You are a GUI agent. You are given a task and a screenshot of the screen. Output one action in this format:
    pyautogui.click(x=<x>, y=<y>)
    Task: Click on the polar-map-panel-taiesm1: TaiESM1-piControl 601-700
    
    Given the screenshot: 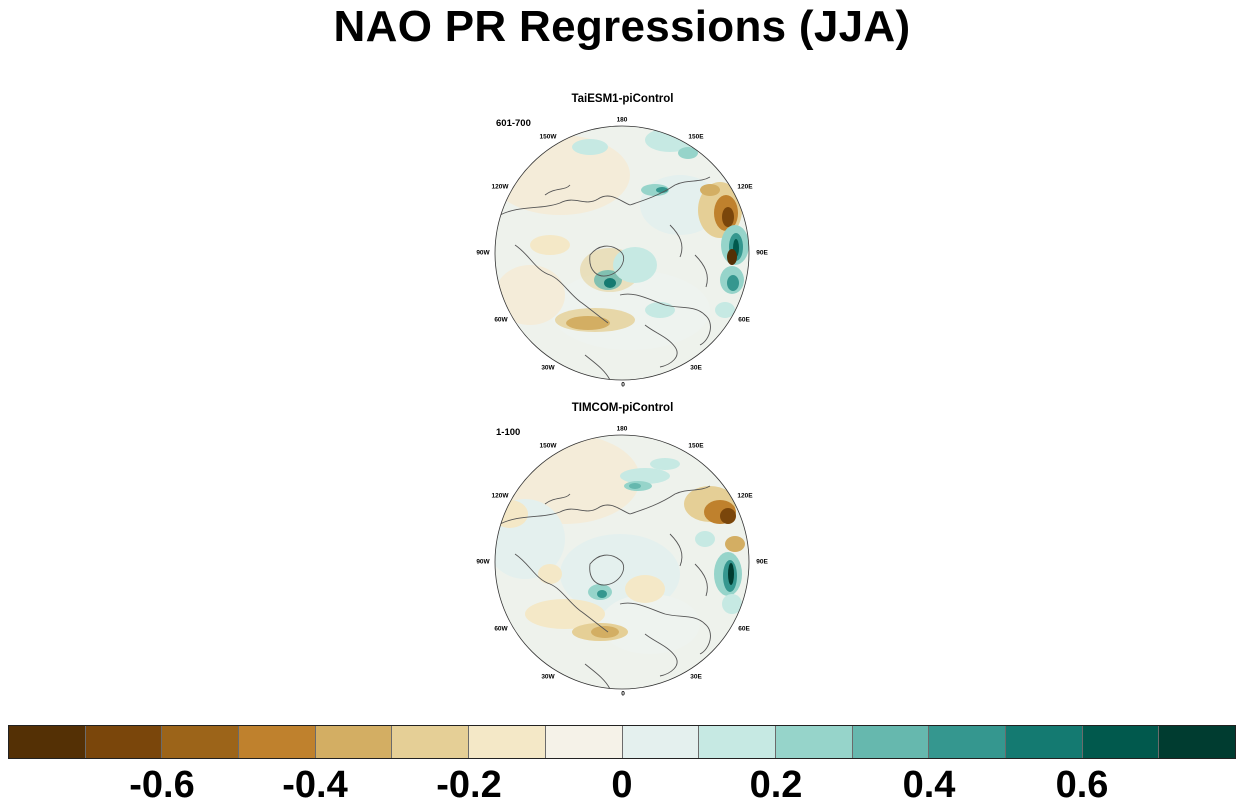 What is the action you would take?
    pyautogui.click(x=622, y=244)
    